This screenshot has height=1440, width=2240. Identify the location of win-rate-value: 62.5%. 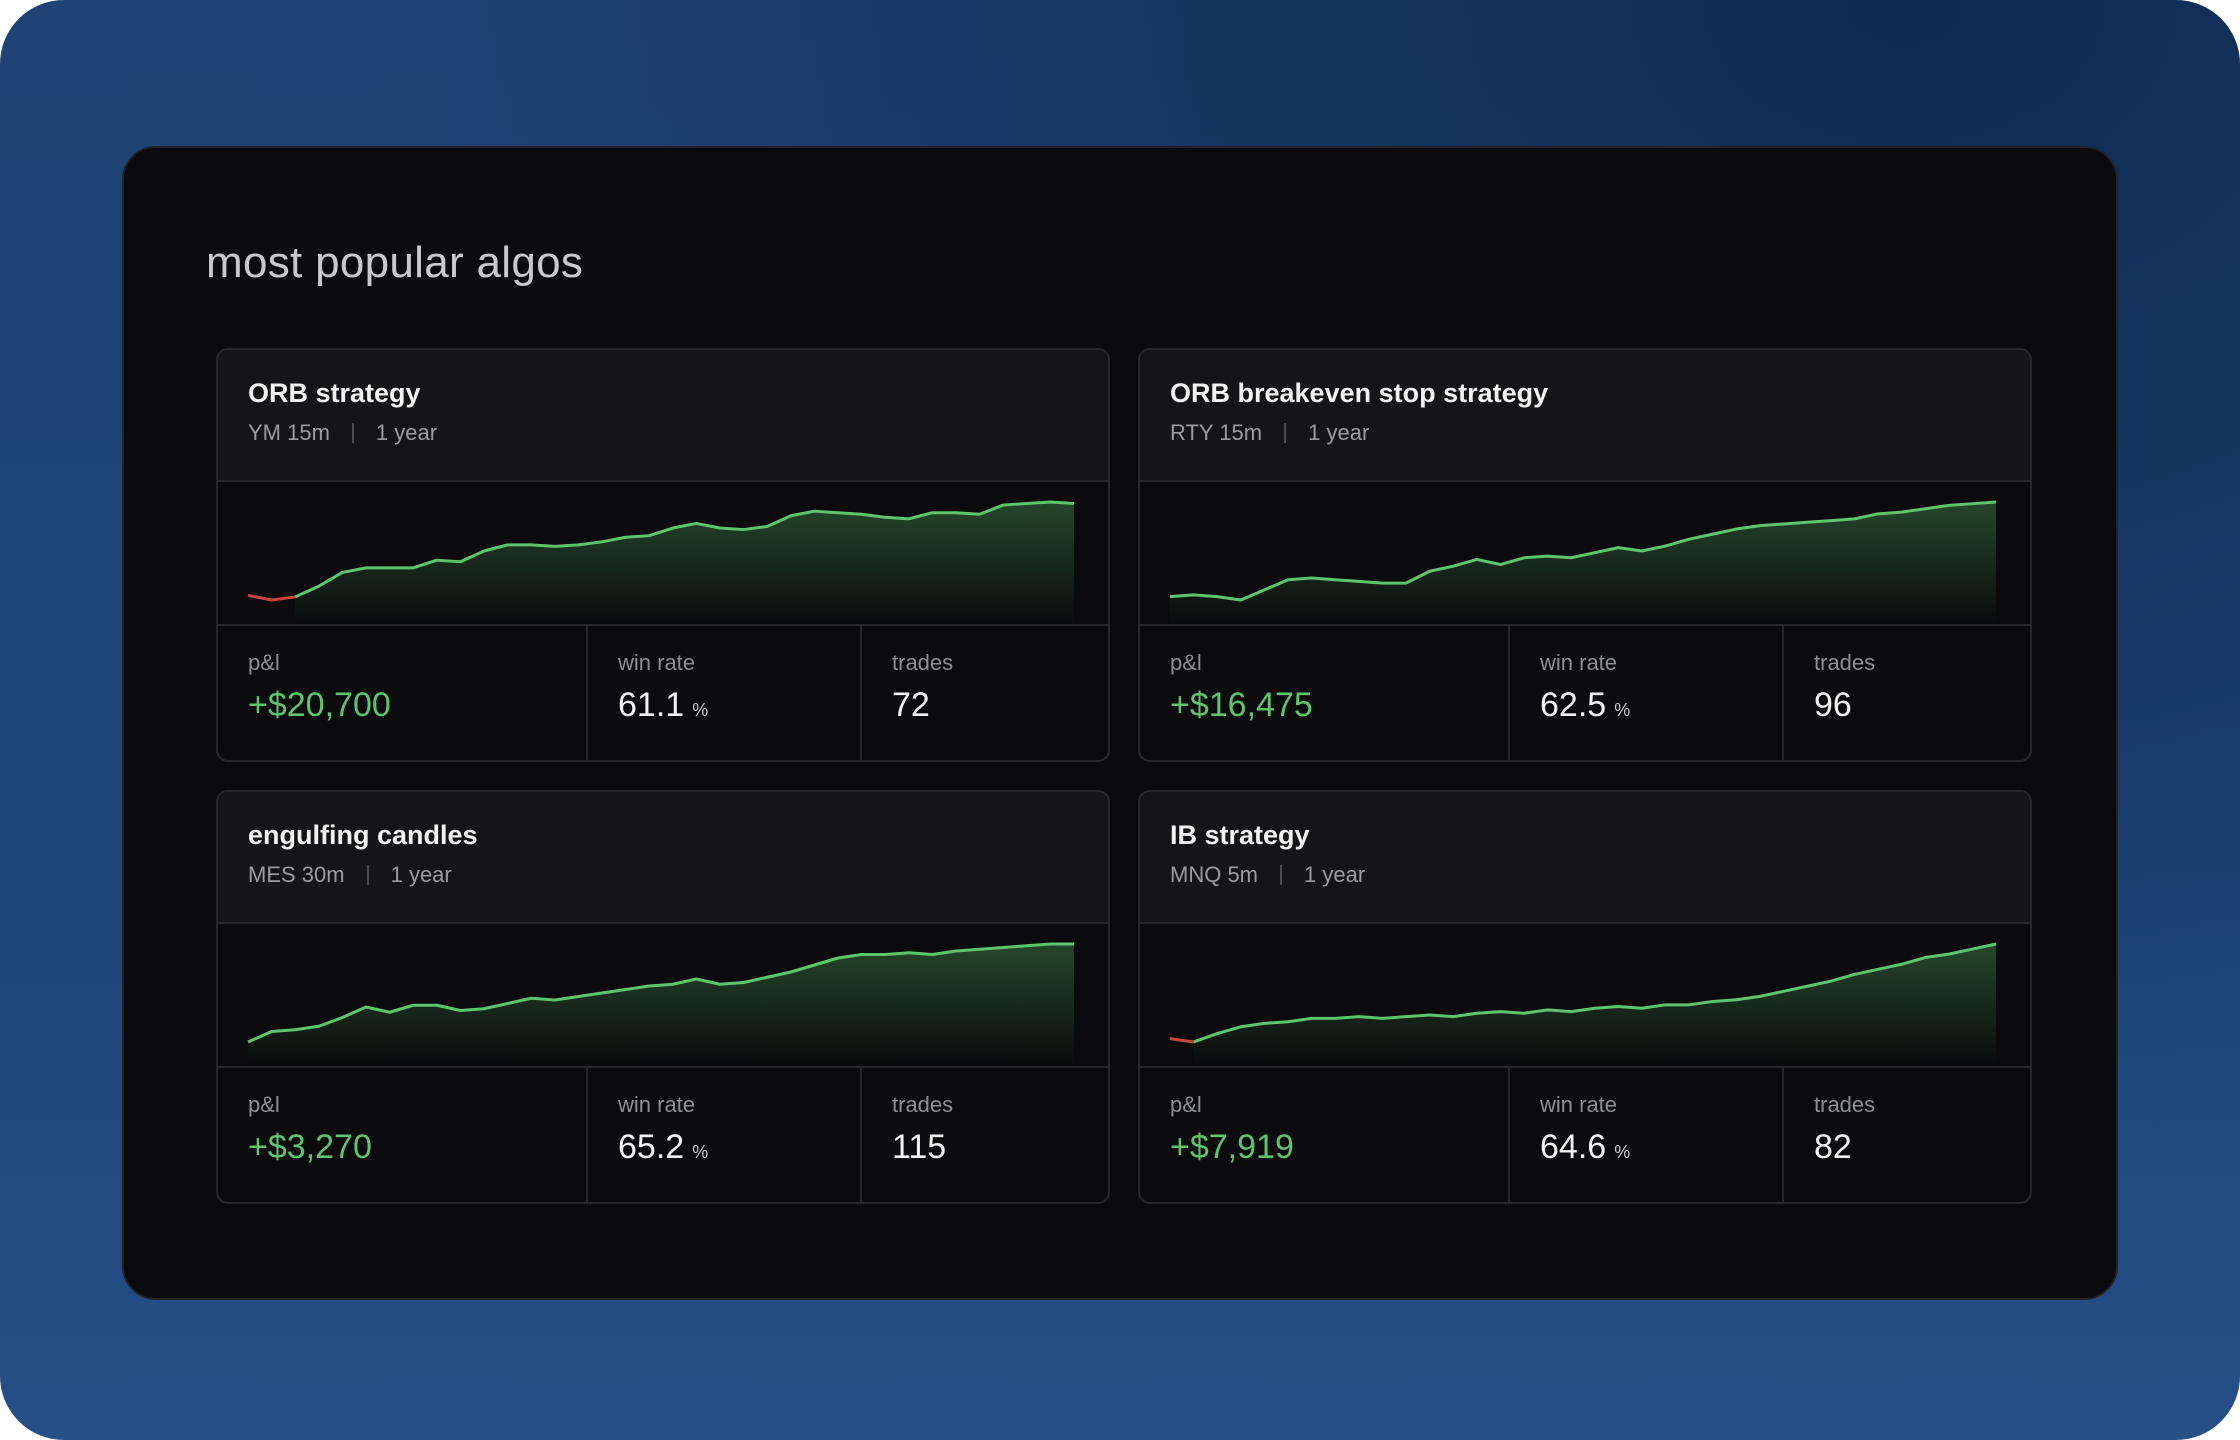
(1585, 705).